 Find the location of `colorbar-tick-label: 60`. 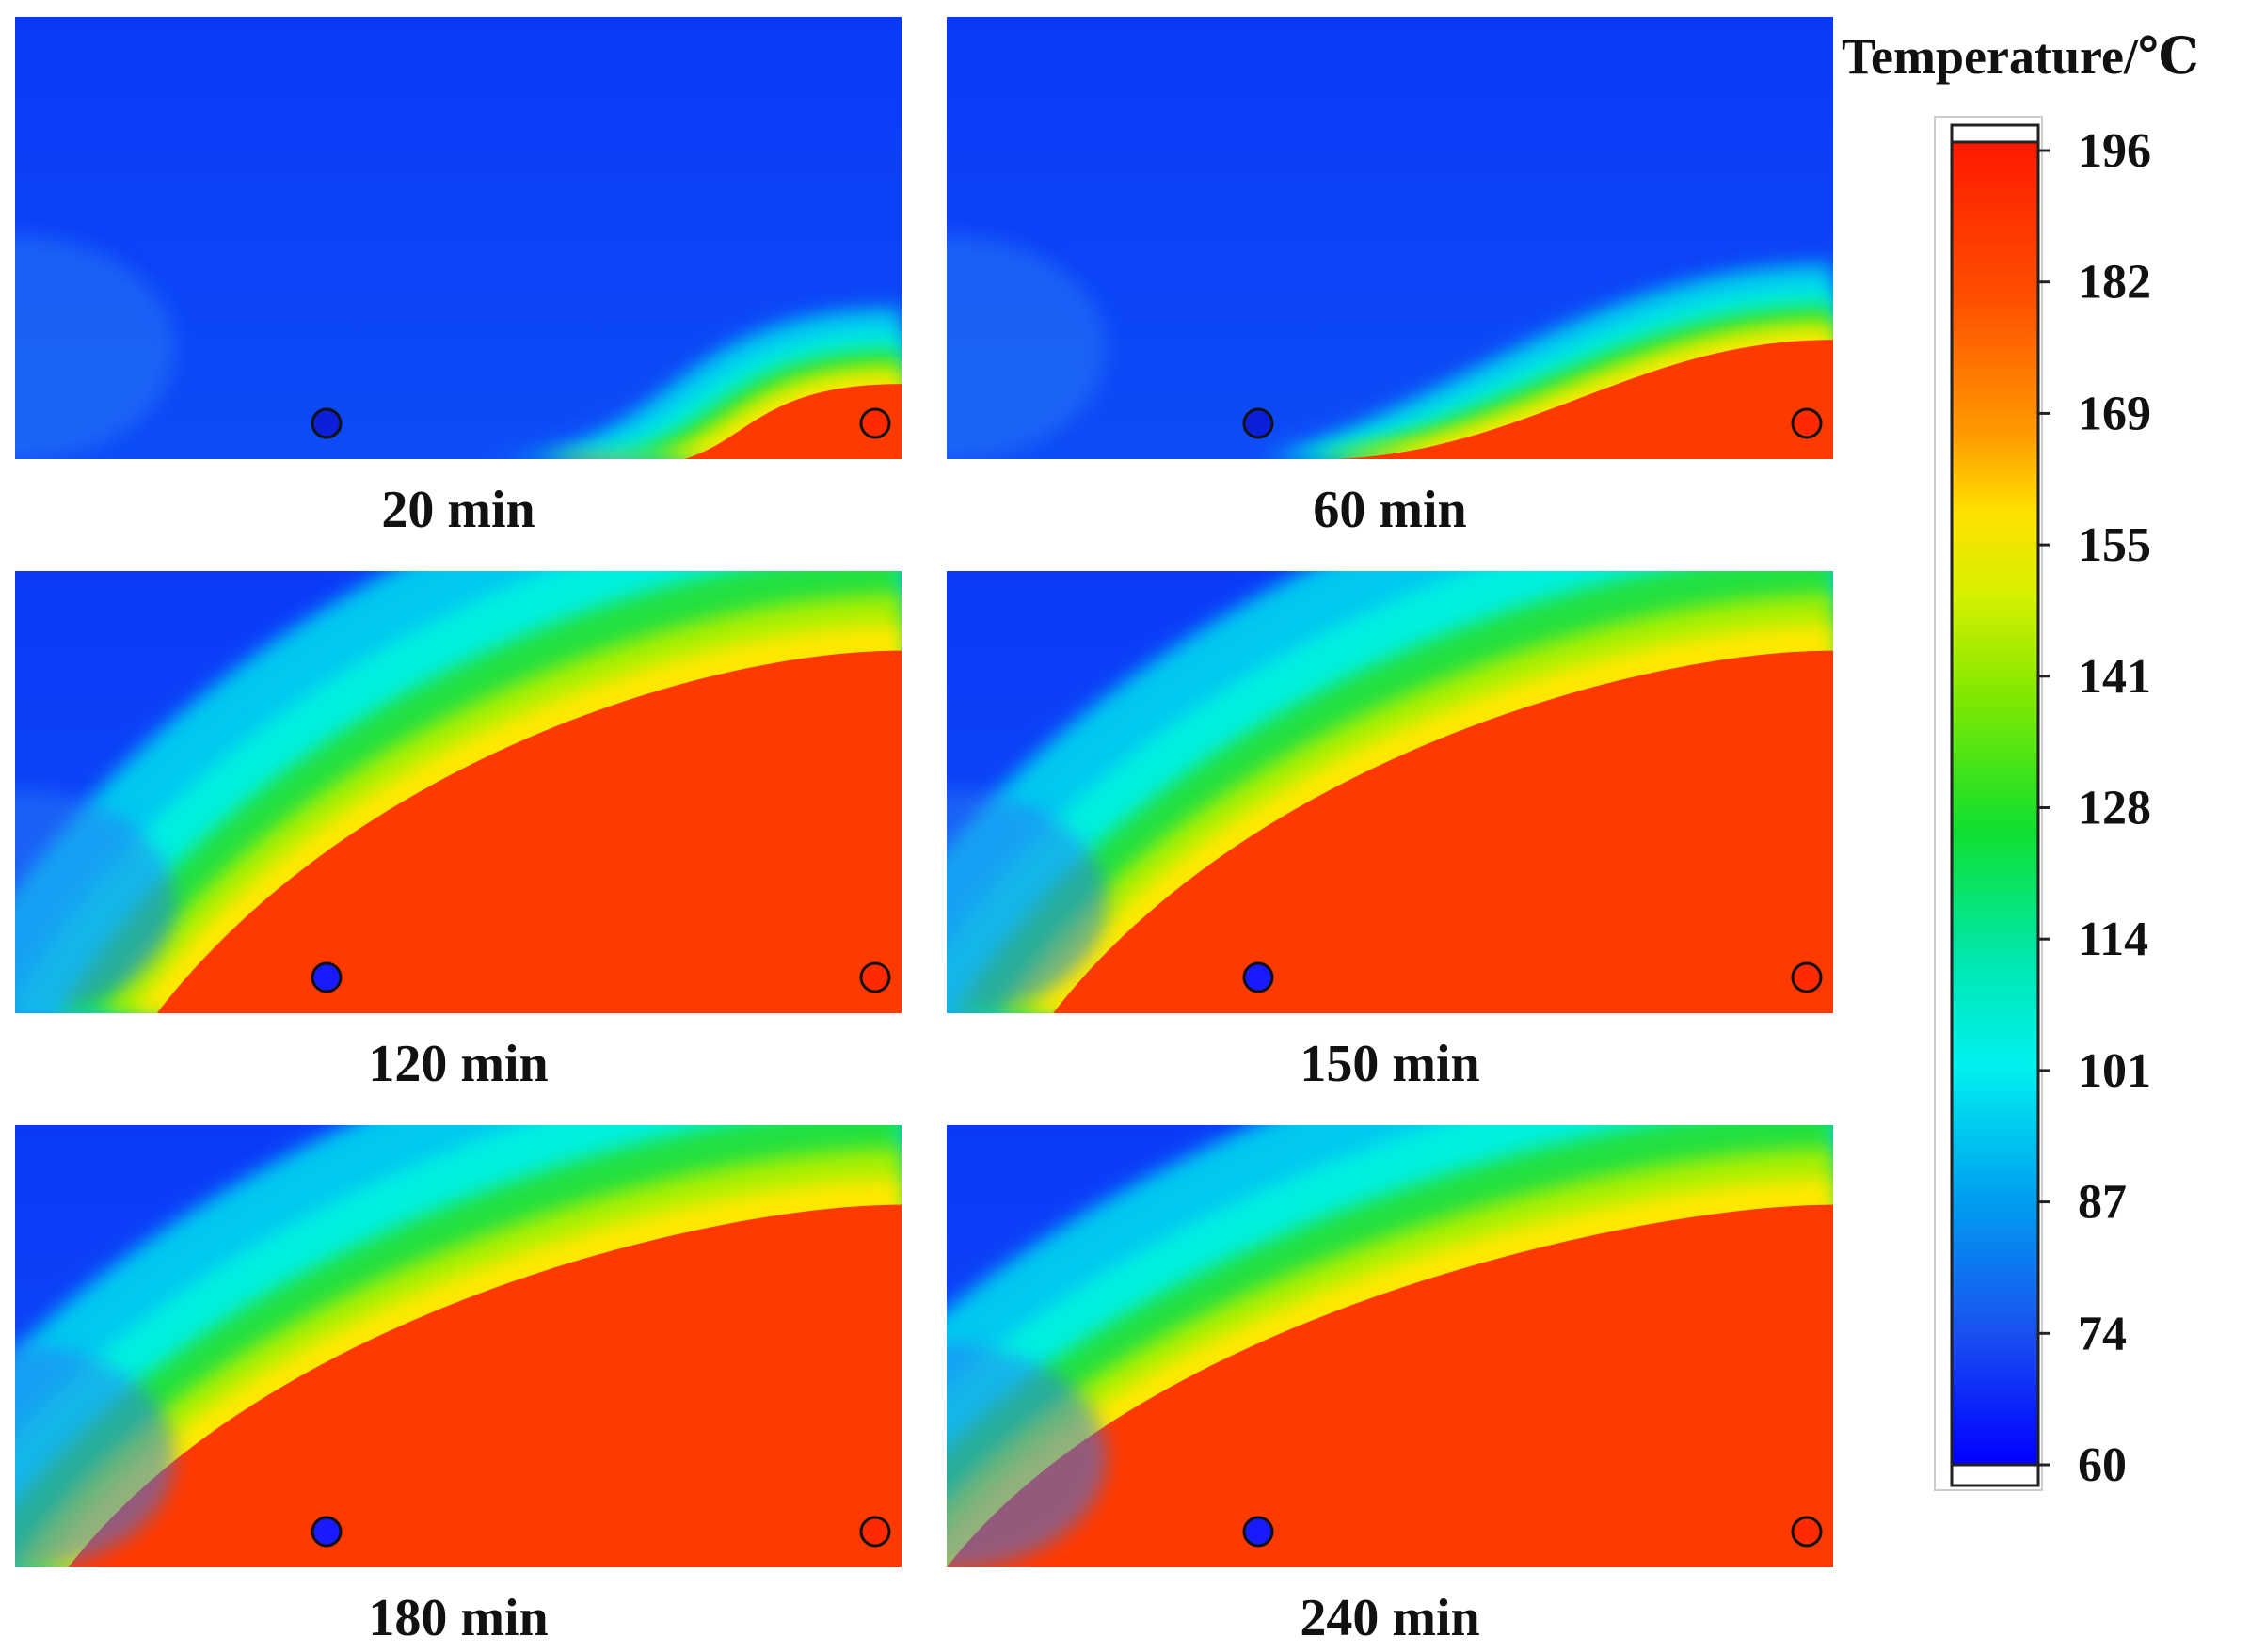

colorbar-tick-label: 60 is located at coordinates (2102, 1465).